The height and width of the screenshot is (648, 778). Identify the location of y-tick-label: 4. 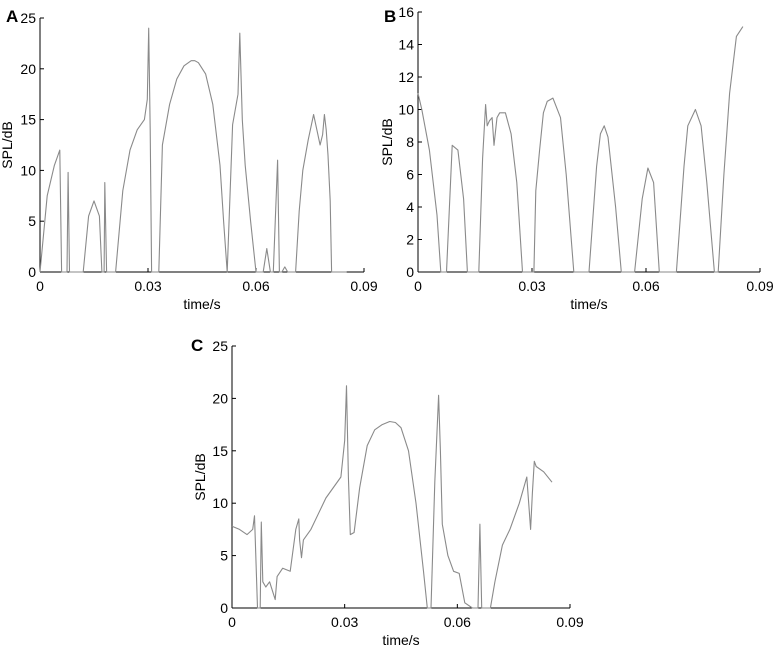
(410, 207).